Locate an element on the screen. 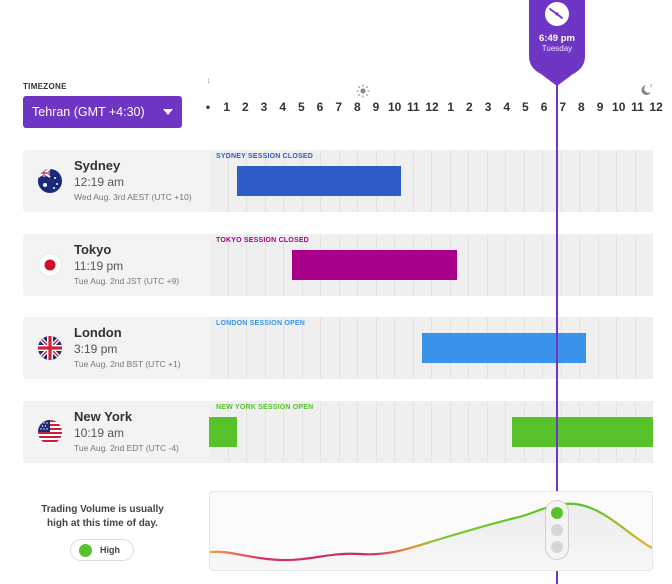 This screenshot has height=584, width=672. hour-label: 2 is located at coordinates (469, 107).